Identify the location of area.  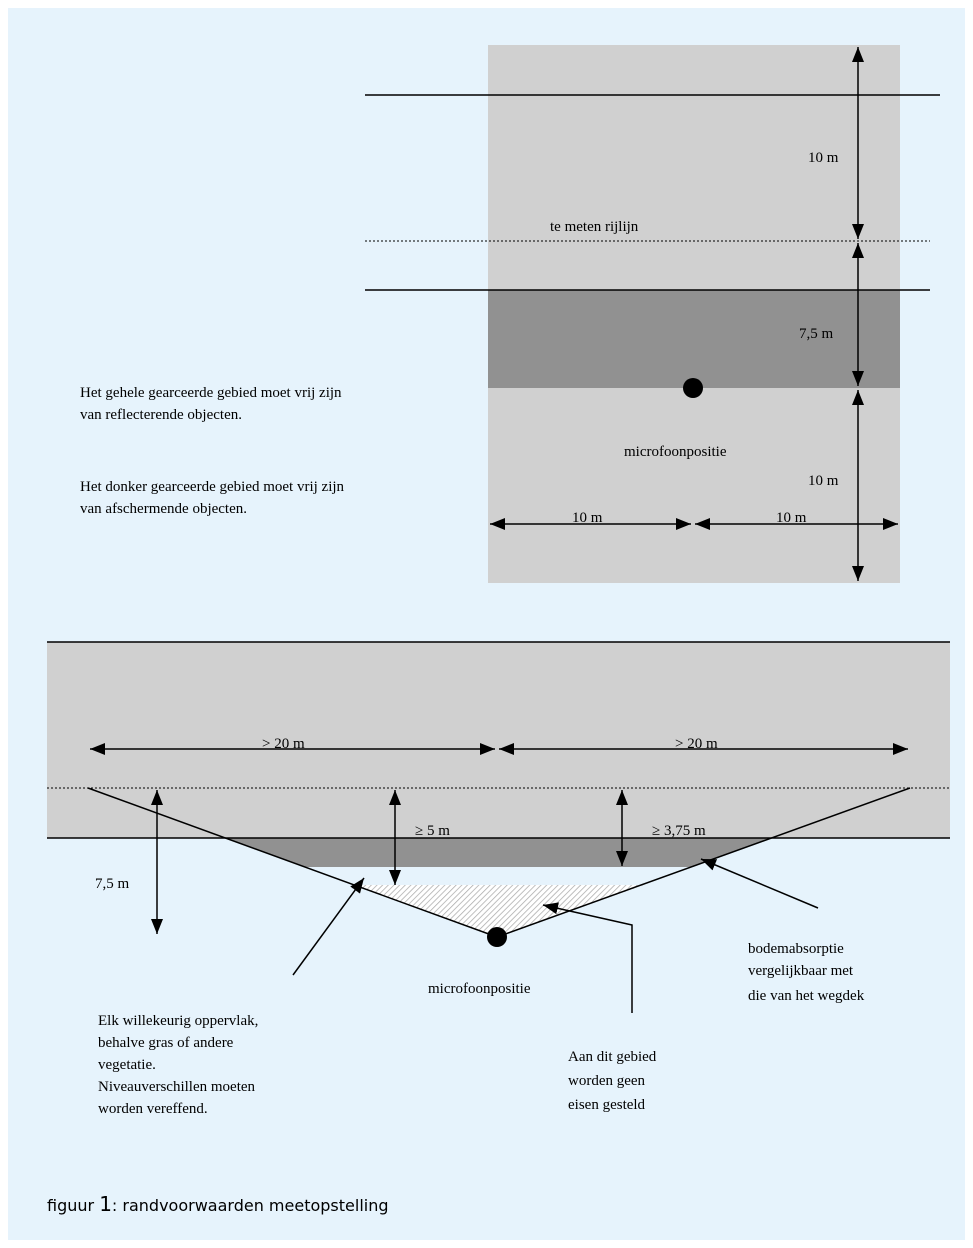
(498, 740).